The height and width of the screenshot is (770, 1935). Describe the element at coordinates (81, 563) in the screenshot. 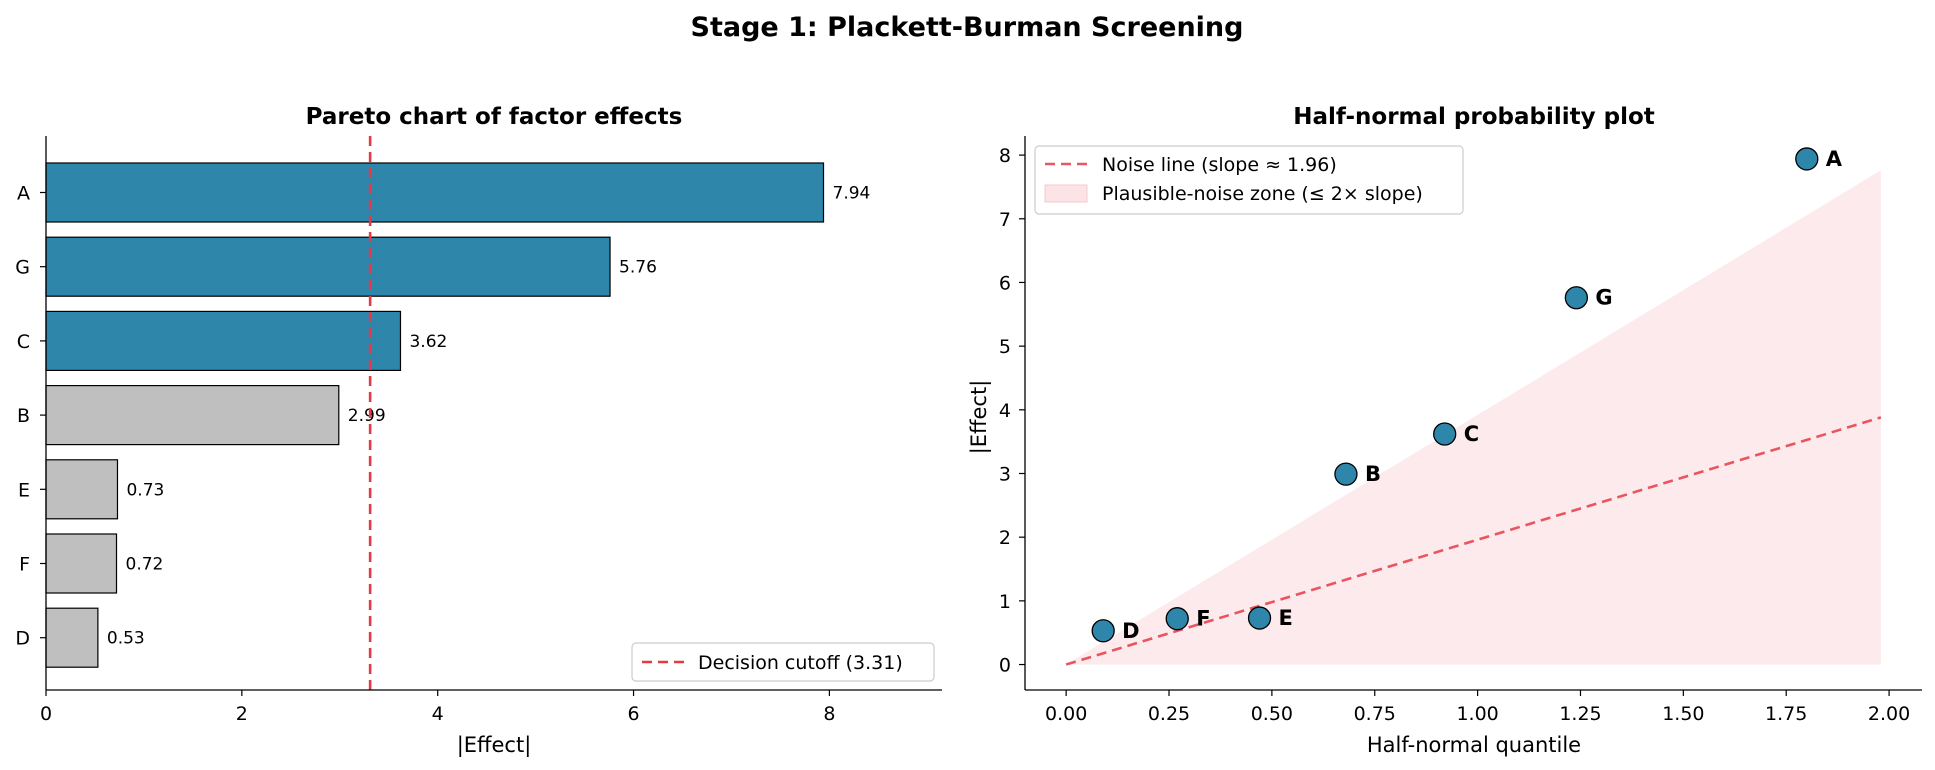

I see `bar-F` at that location.